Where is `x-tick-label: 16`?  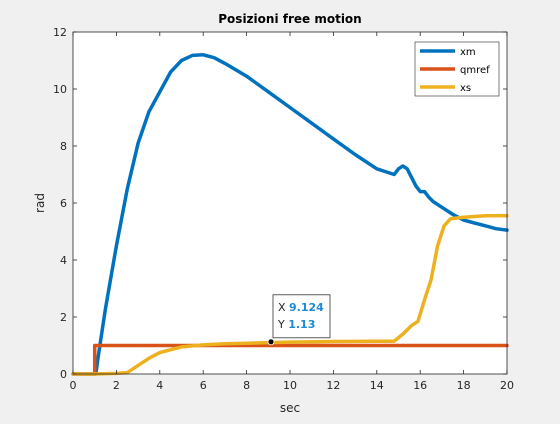 x-tick-label: 16 is located at coordinates (420, 385).